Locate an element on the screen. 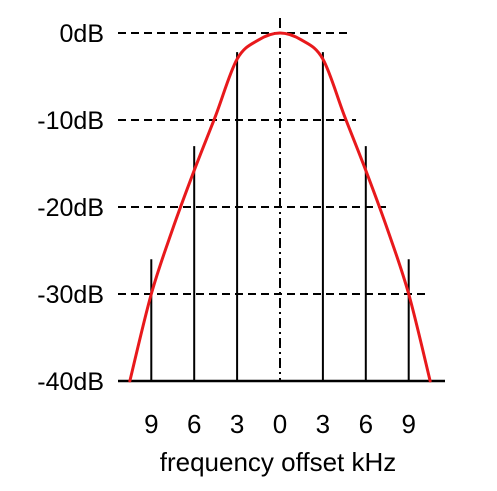  x-tick-label: 0 is located at coordinates (280, 424).